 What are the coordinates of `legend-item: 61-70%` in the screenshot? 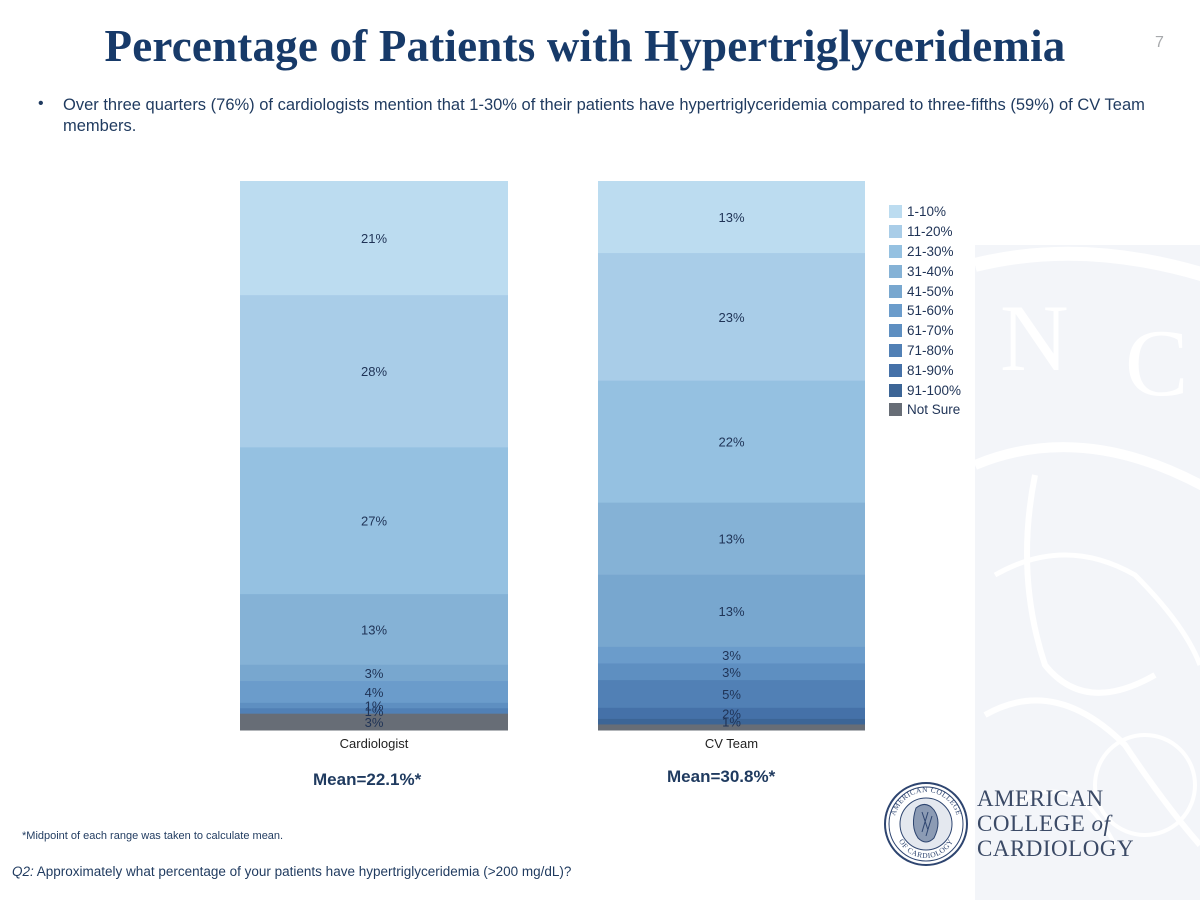 It's located at (925, 331).